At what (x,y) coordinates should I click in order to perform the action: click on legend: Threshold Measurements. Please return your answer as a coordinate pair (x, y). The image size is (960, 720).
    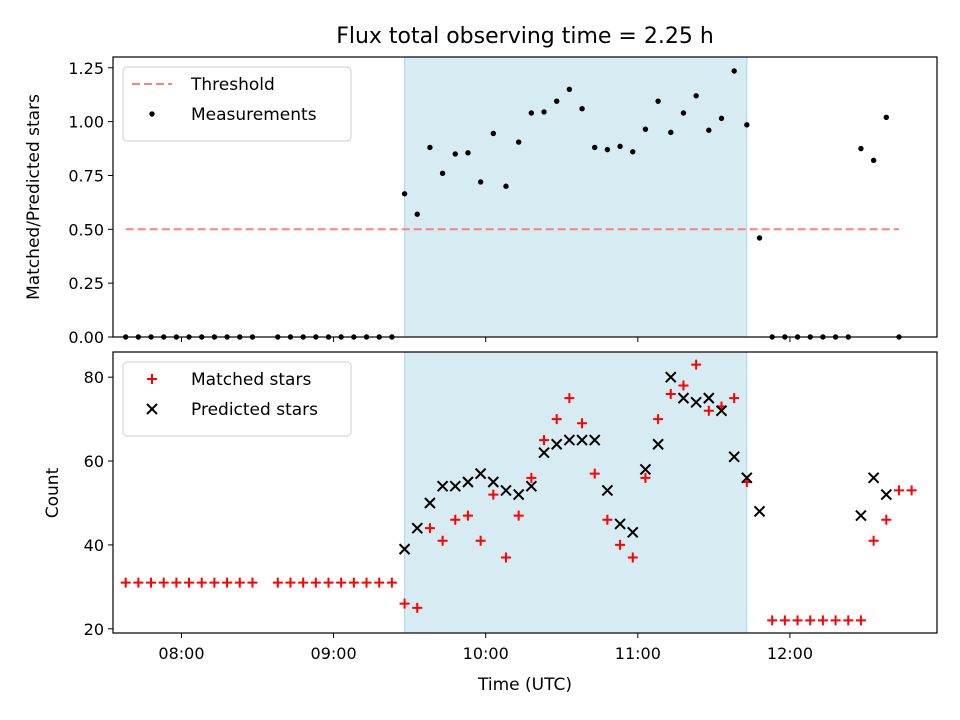
    Looking at the image, I should click on (237, 104).